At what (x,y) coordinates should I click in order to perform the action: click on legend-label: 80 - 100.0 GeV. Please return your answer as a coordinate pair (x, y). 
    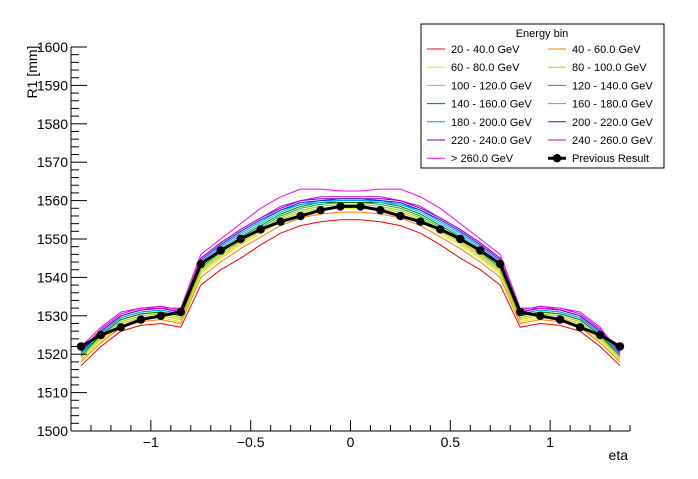
    Looking at the image, I should click on (609, 68).